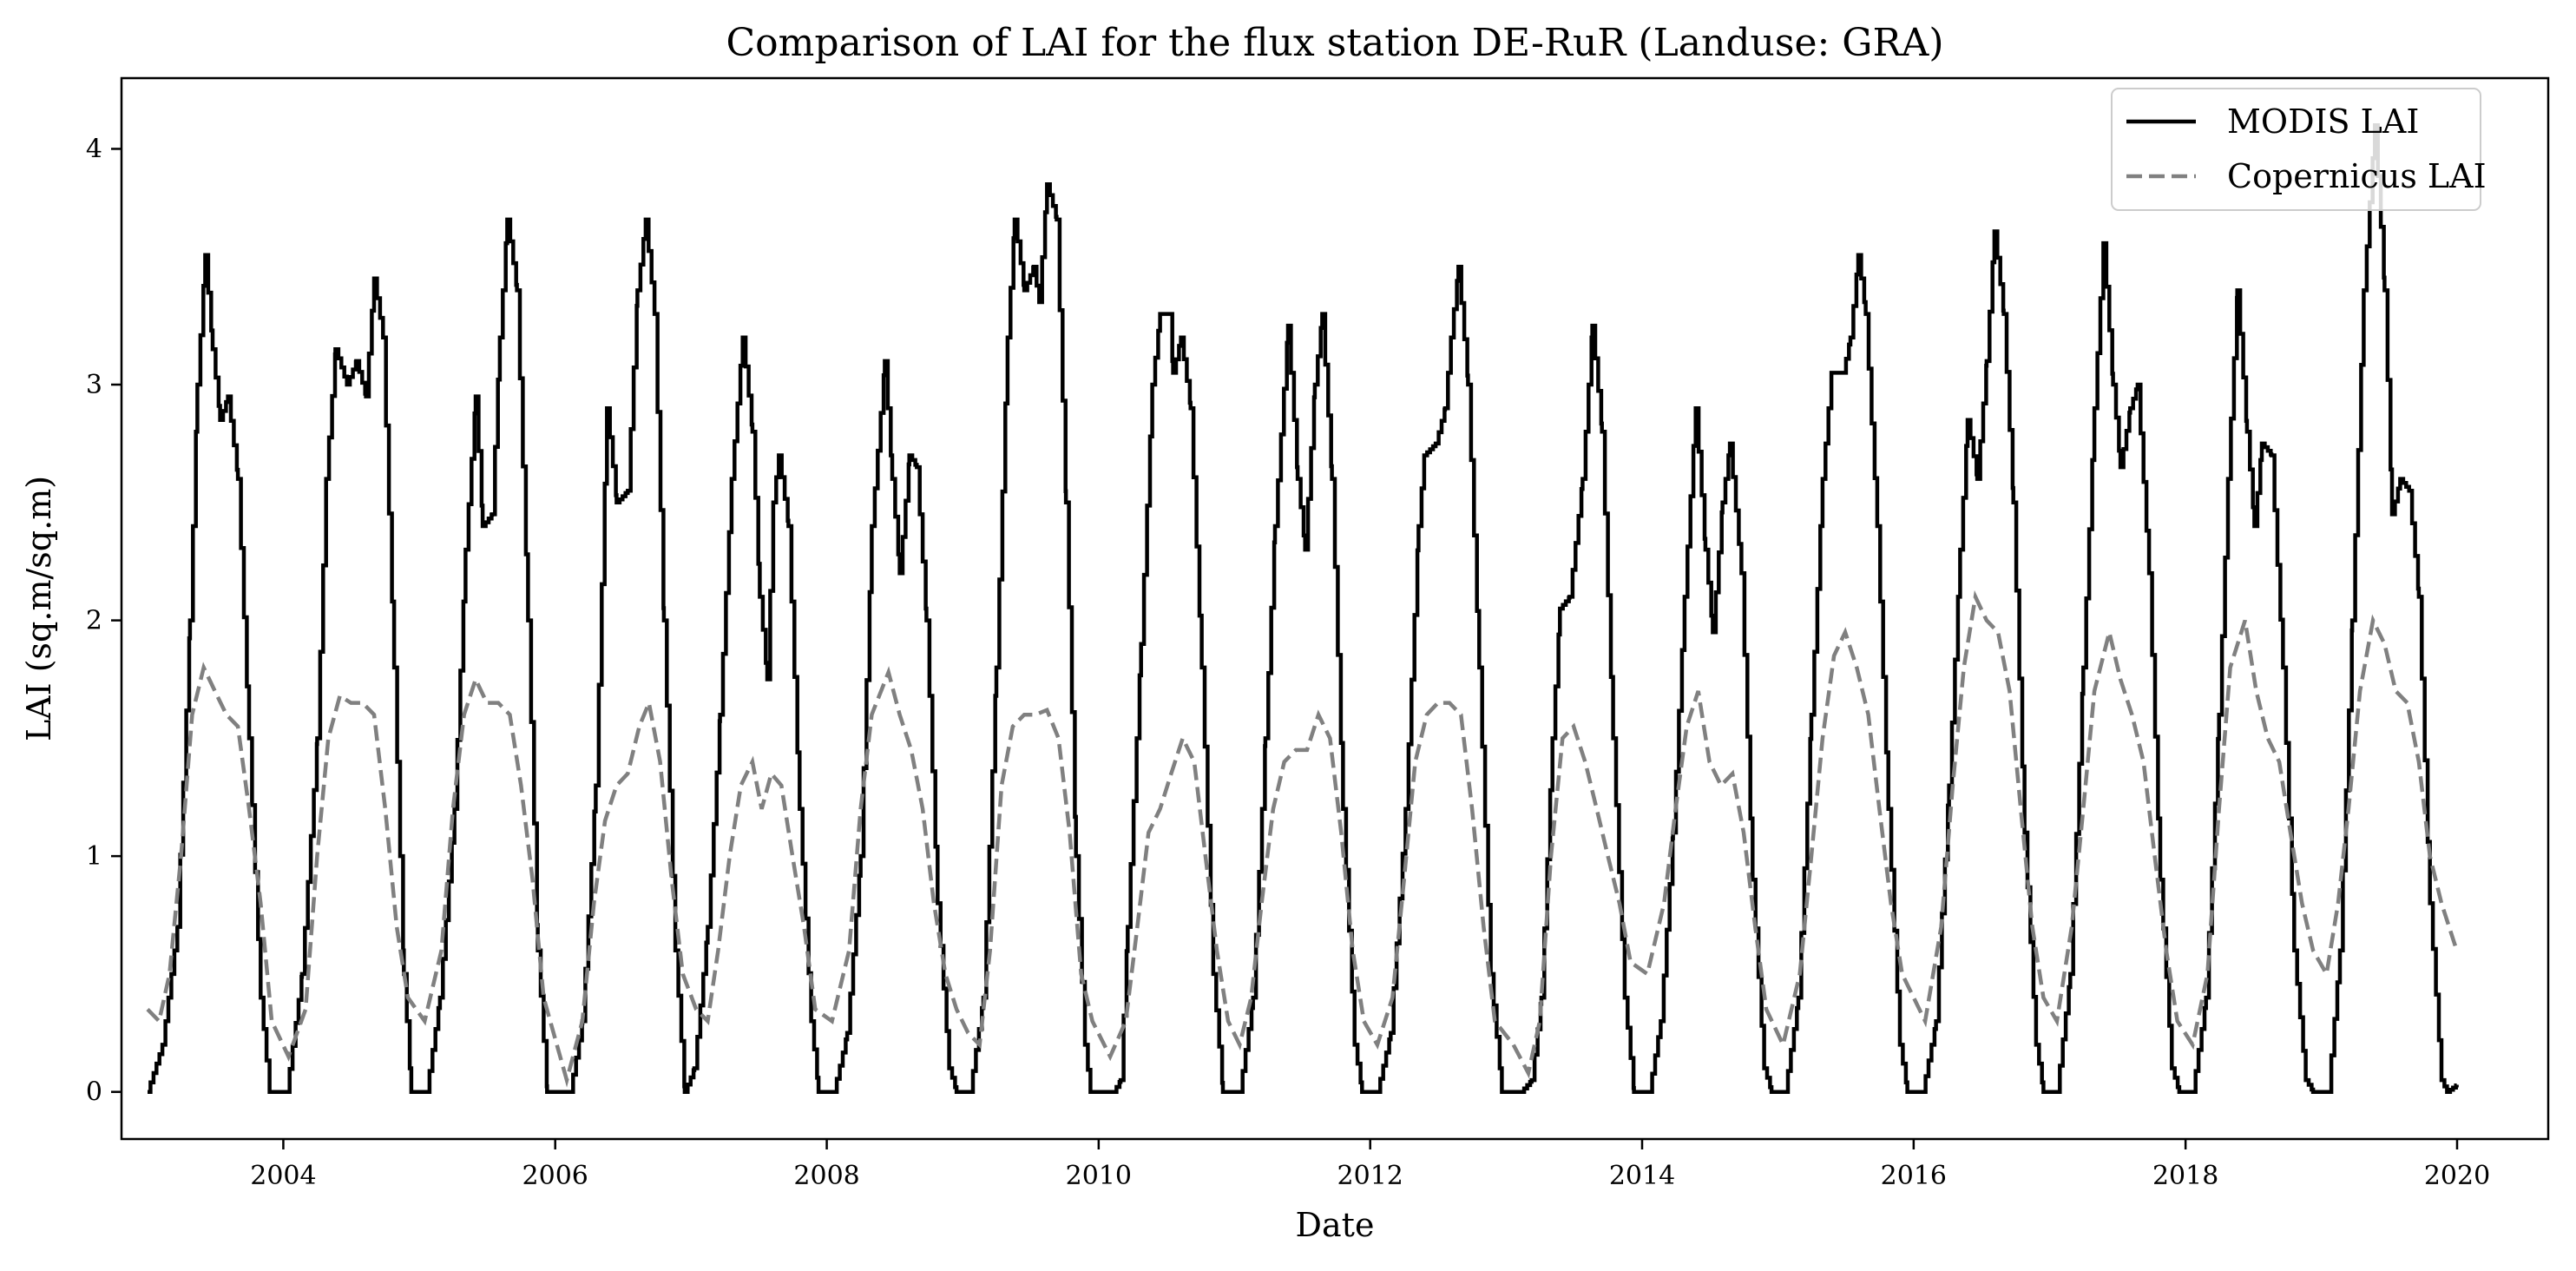  What do you see at coordinates (94, 621) in the screenshot?
I see `y-tick-label: 2` at bounding box center [94, 621].